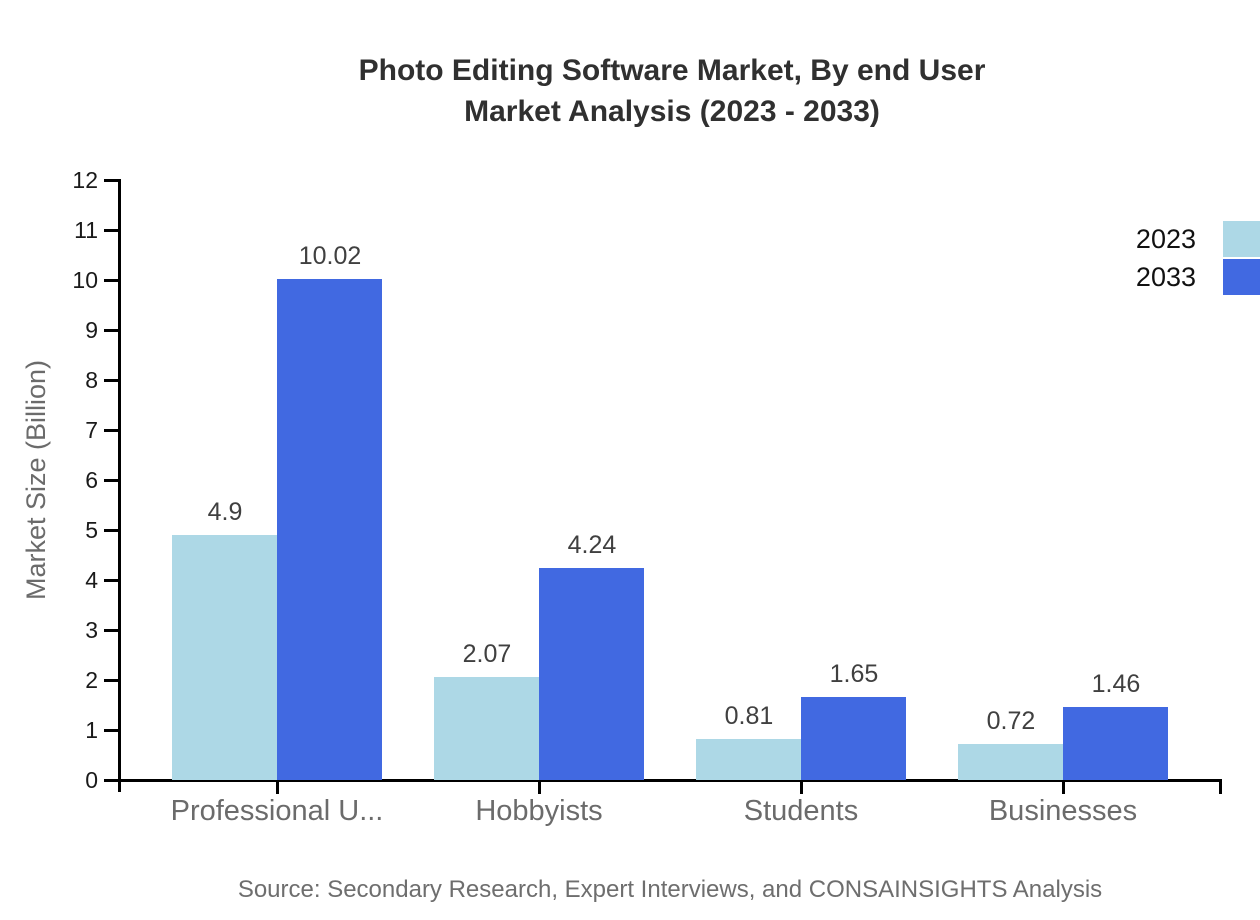 This screenshot has height=920, width=1260. Describe the element at coordinates (225, 512) in the screenshot. I see `bar-value-label: 4.9` at that location.